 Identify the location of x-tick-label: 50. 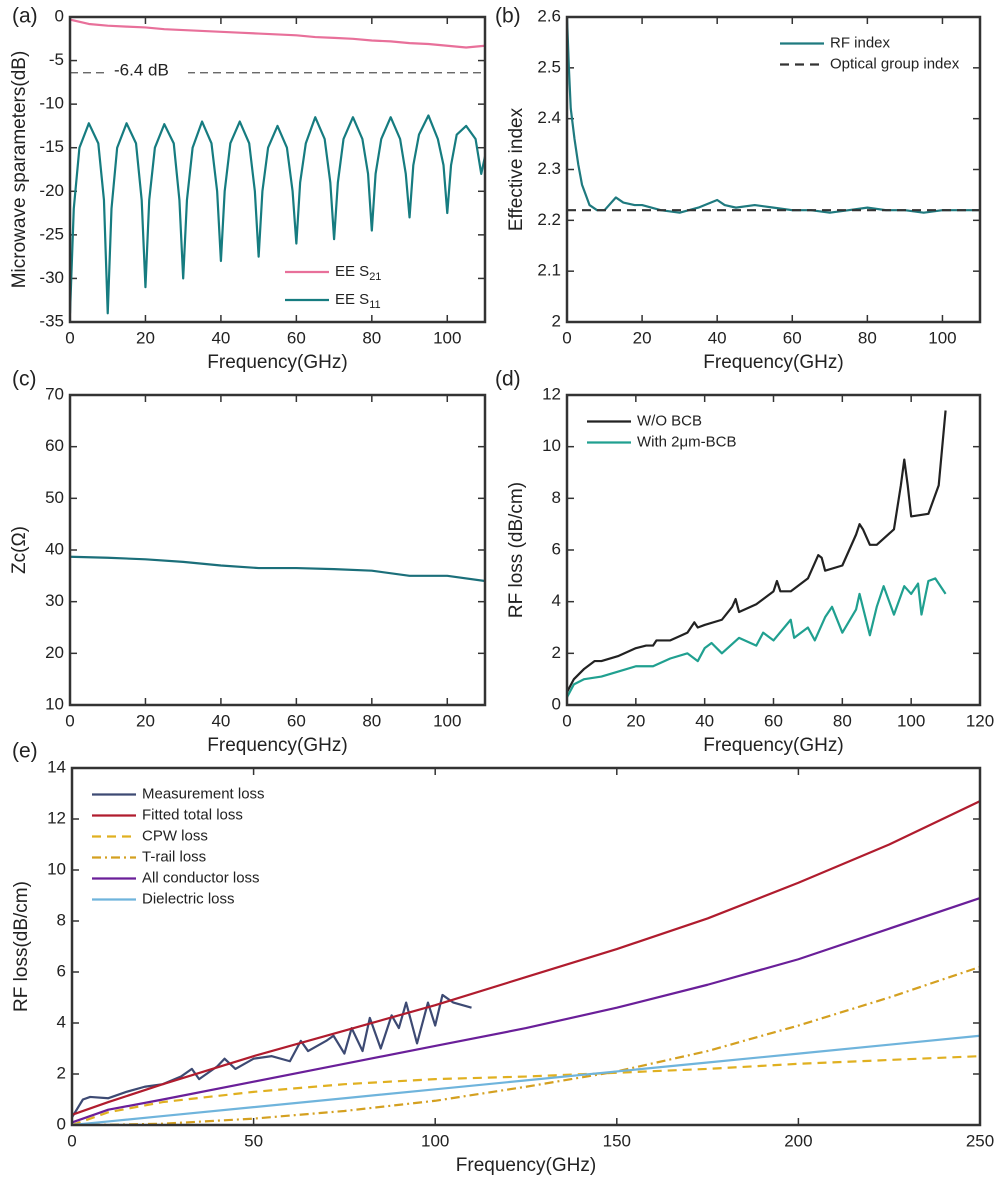
(253, 1140).